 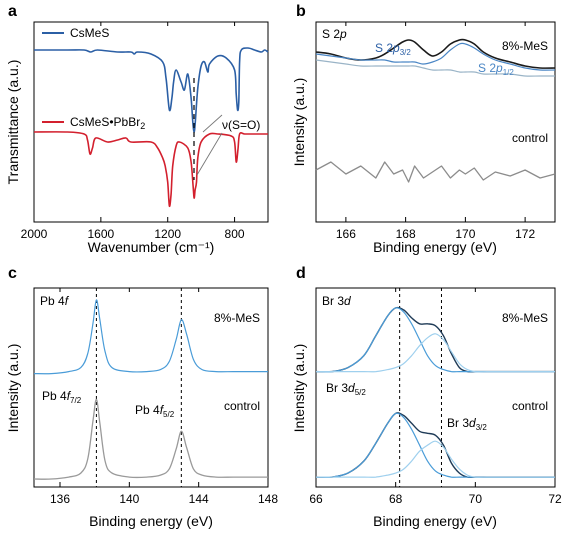 I want to click on peak-label-pb4f72: Pb 4f7/2, so click(x=62, y=397).